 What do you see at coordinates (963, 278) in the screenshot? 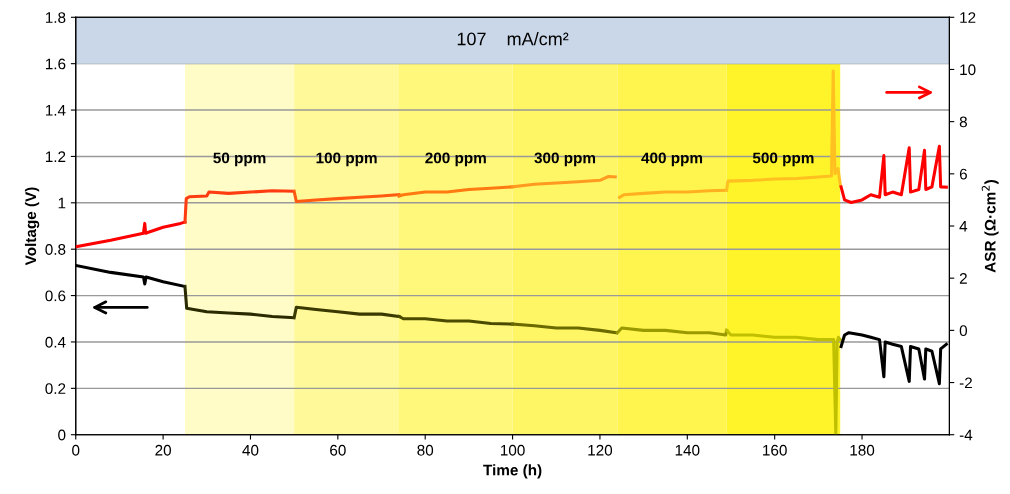
I see `y2-tick-label: 2` at bounding box center [963, 278].